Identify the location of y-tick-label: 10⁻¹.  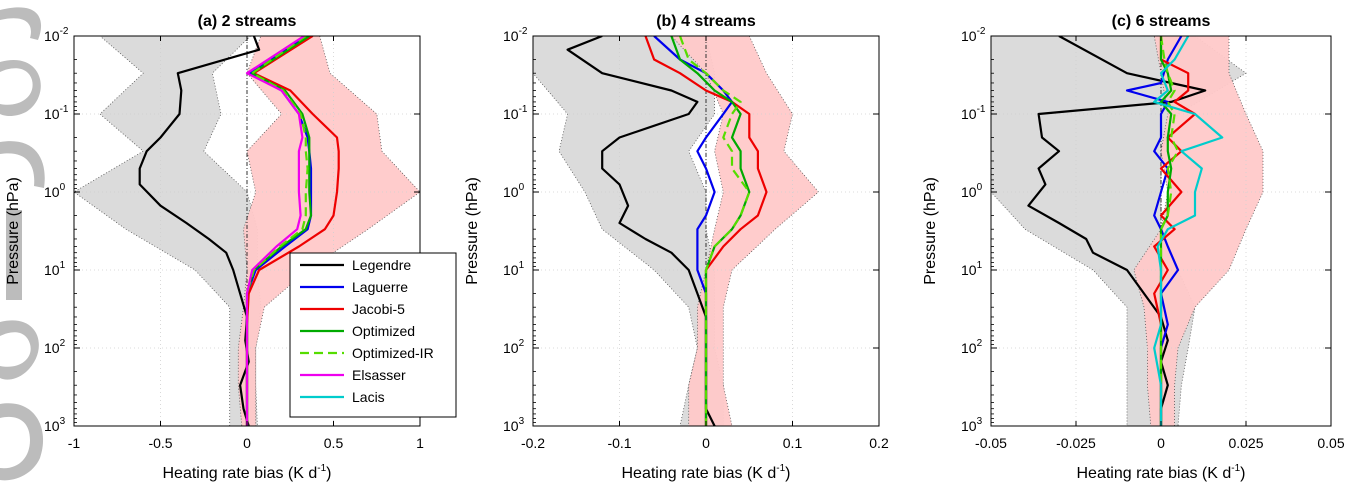
(56, 113).